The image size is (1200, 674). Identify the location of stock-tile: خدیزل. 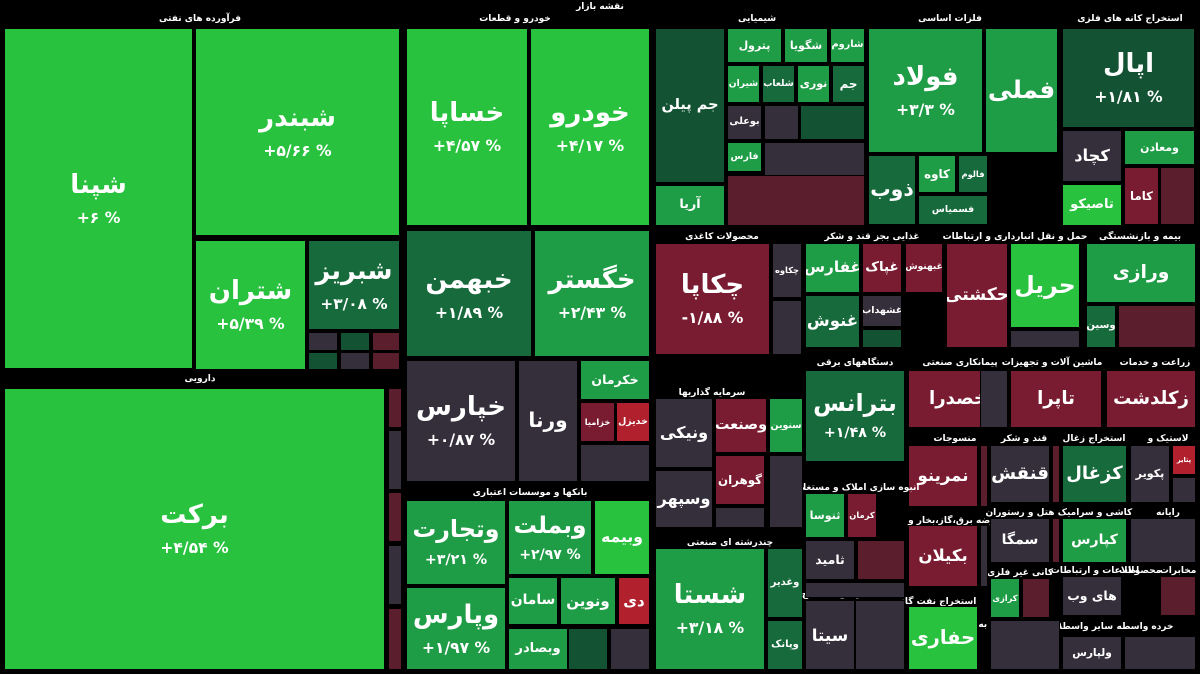
(633, 422).